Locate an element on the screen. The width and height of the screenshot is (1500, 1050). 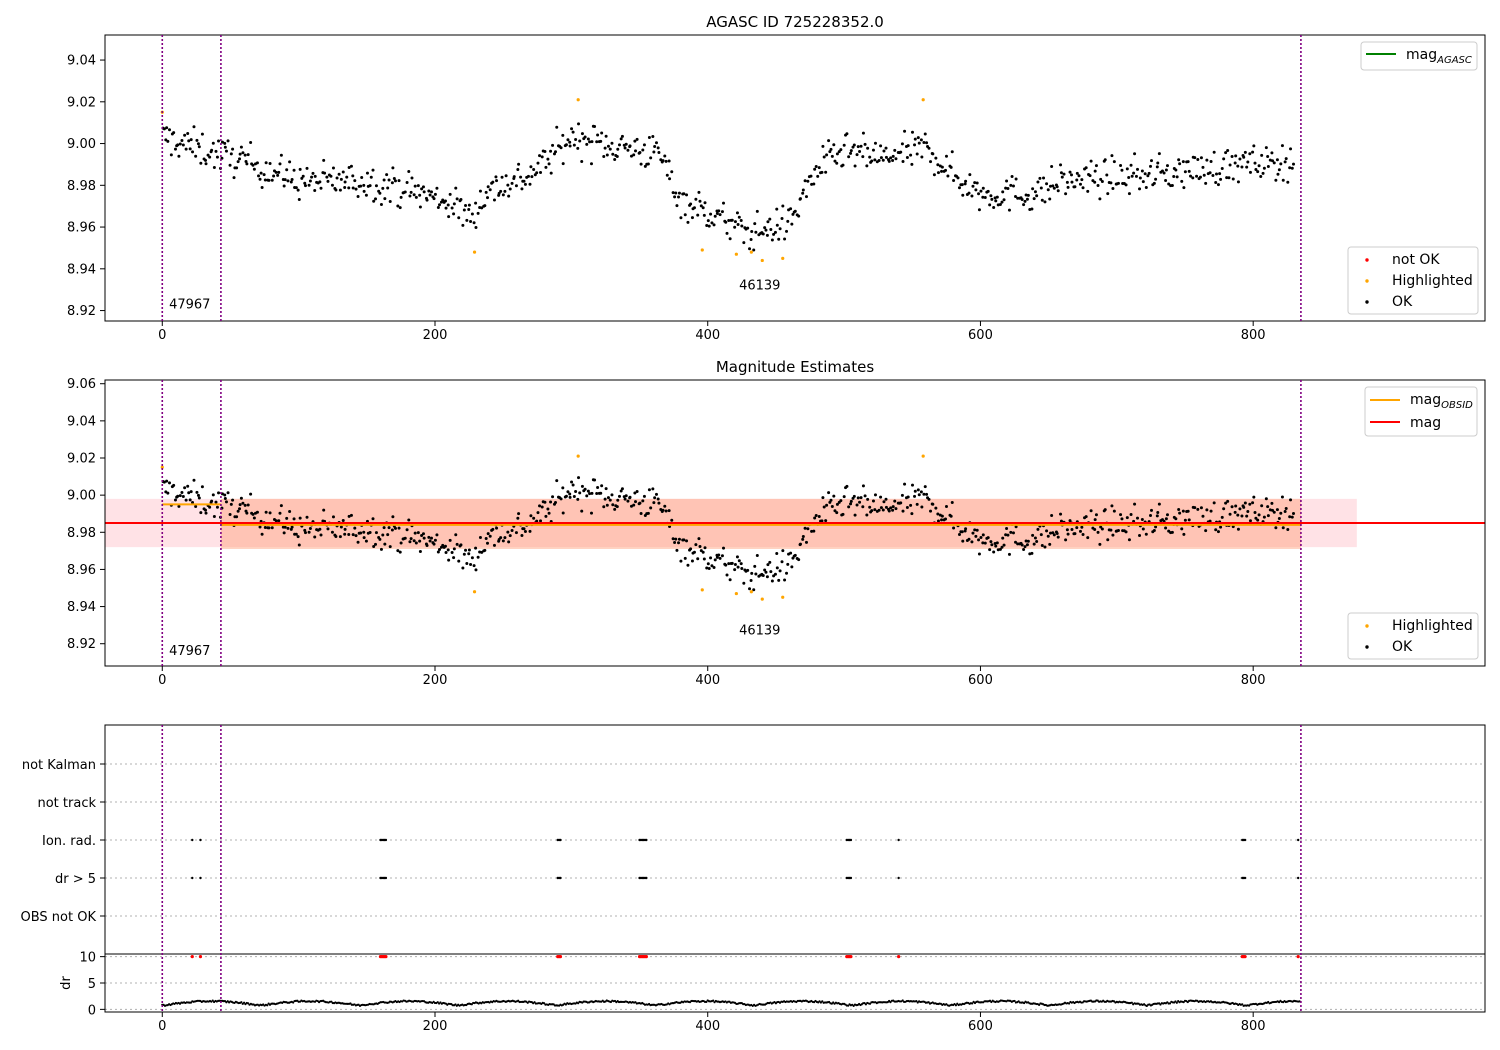
legend-label-ok-mid: OK is located at coordinates (1402, 647).